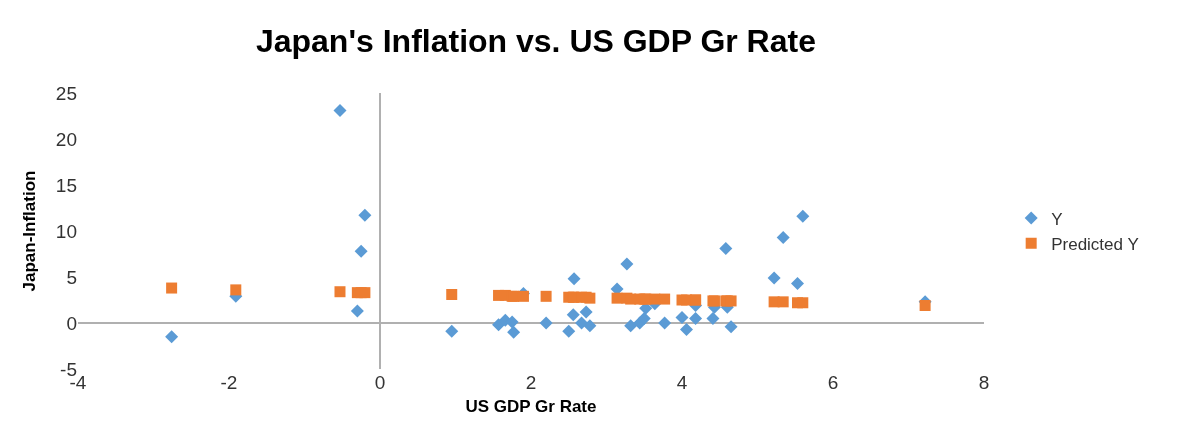 This screenshot has height=425, width=1191. Describe the element at coordinates (535, 41) in the screenshot. I see `chart-title: Japan's Inflation vs. US GDP Gr Rate` at that location.